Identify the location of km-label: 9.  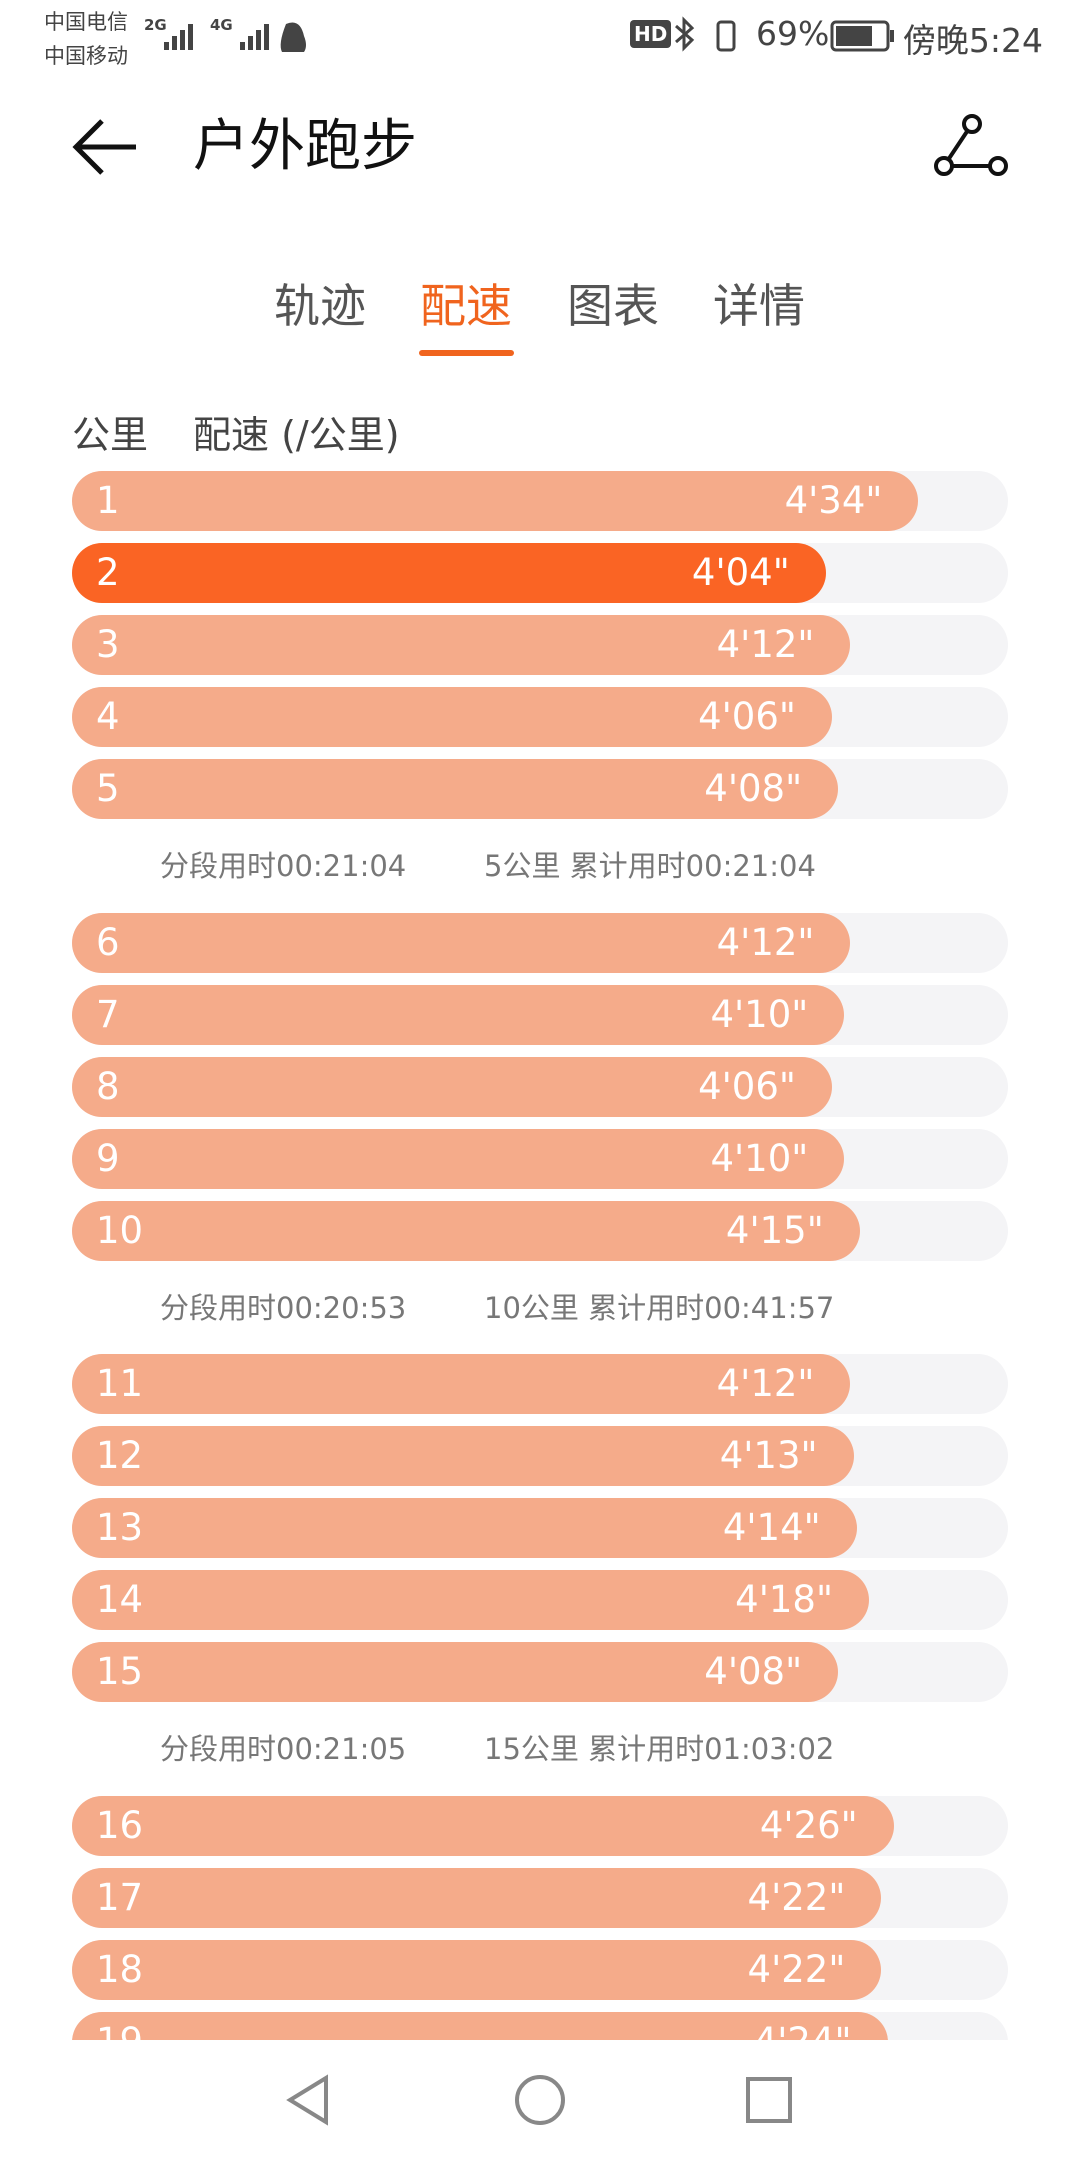
(108, 1158).